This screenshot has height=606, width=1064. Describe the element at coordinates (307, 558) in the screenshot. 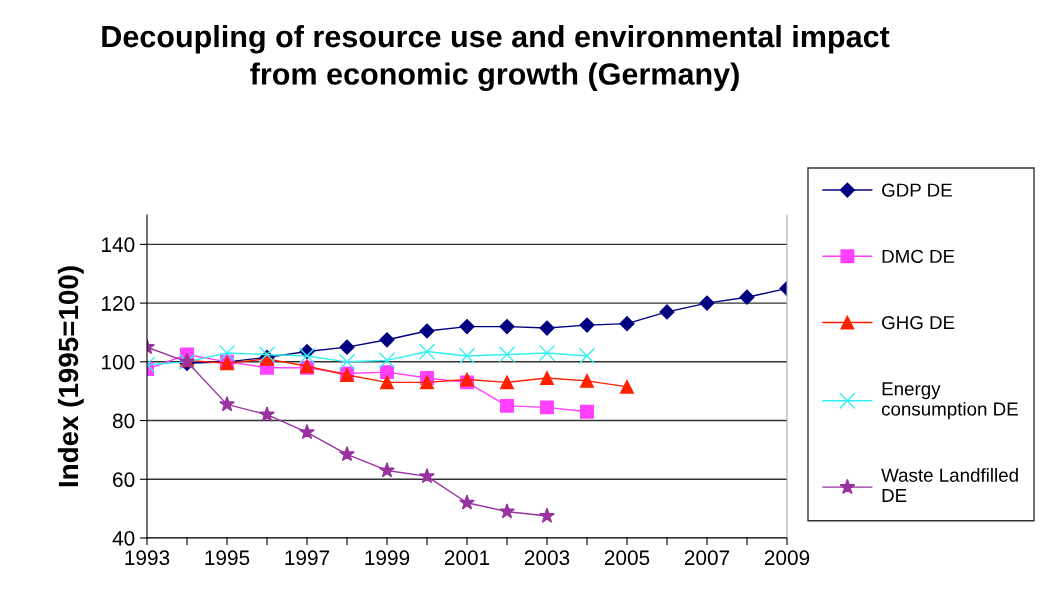

I see `x-tick-label: 1997` at that location.